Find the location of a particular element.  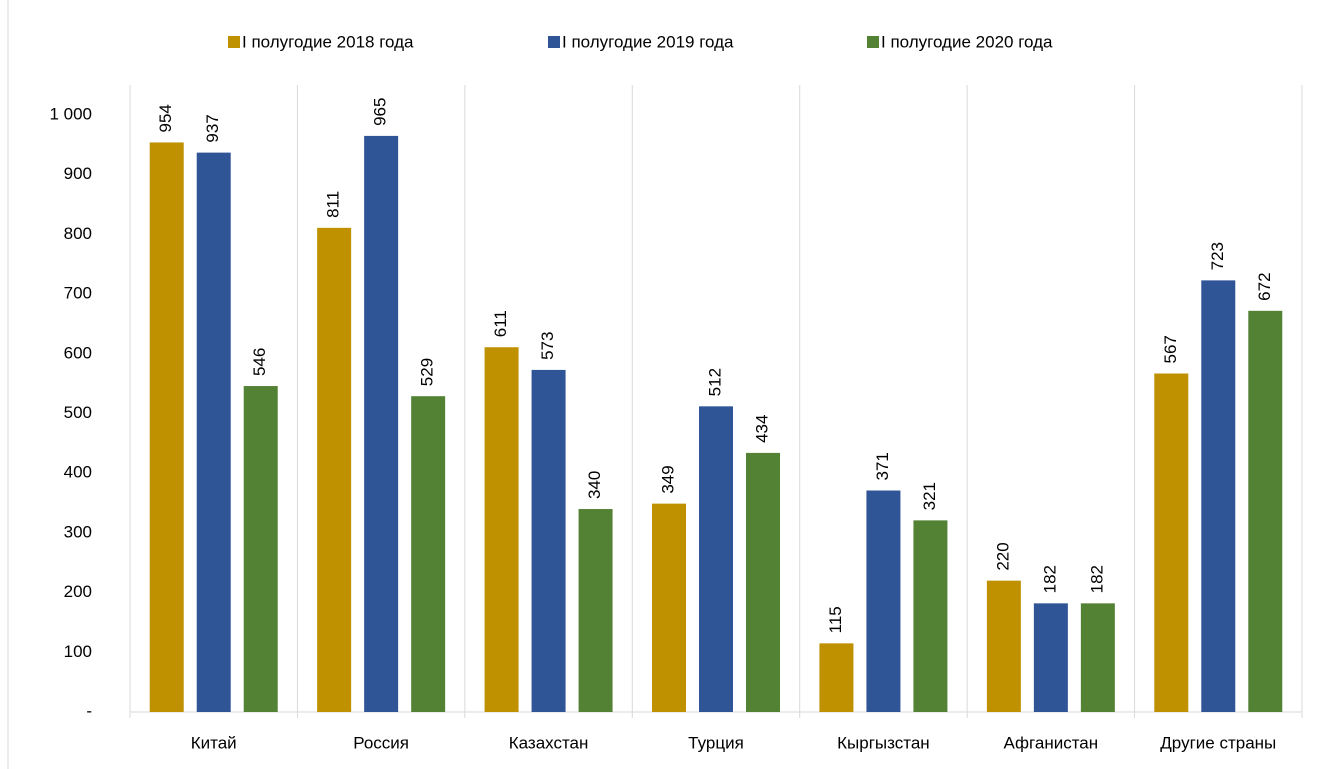

value-label: 937 is located at coordinates (212, 128).